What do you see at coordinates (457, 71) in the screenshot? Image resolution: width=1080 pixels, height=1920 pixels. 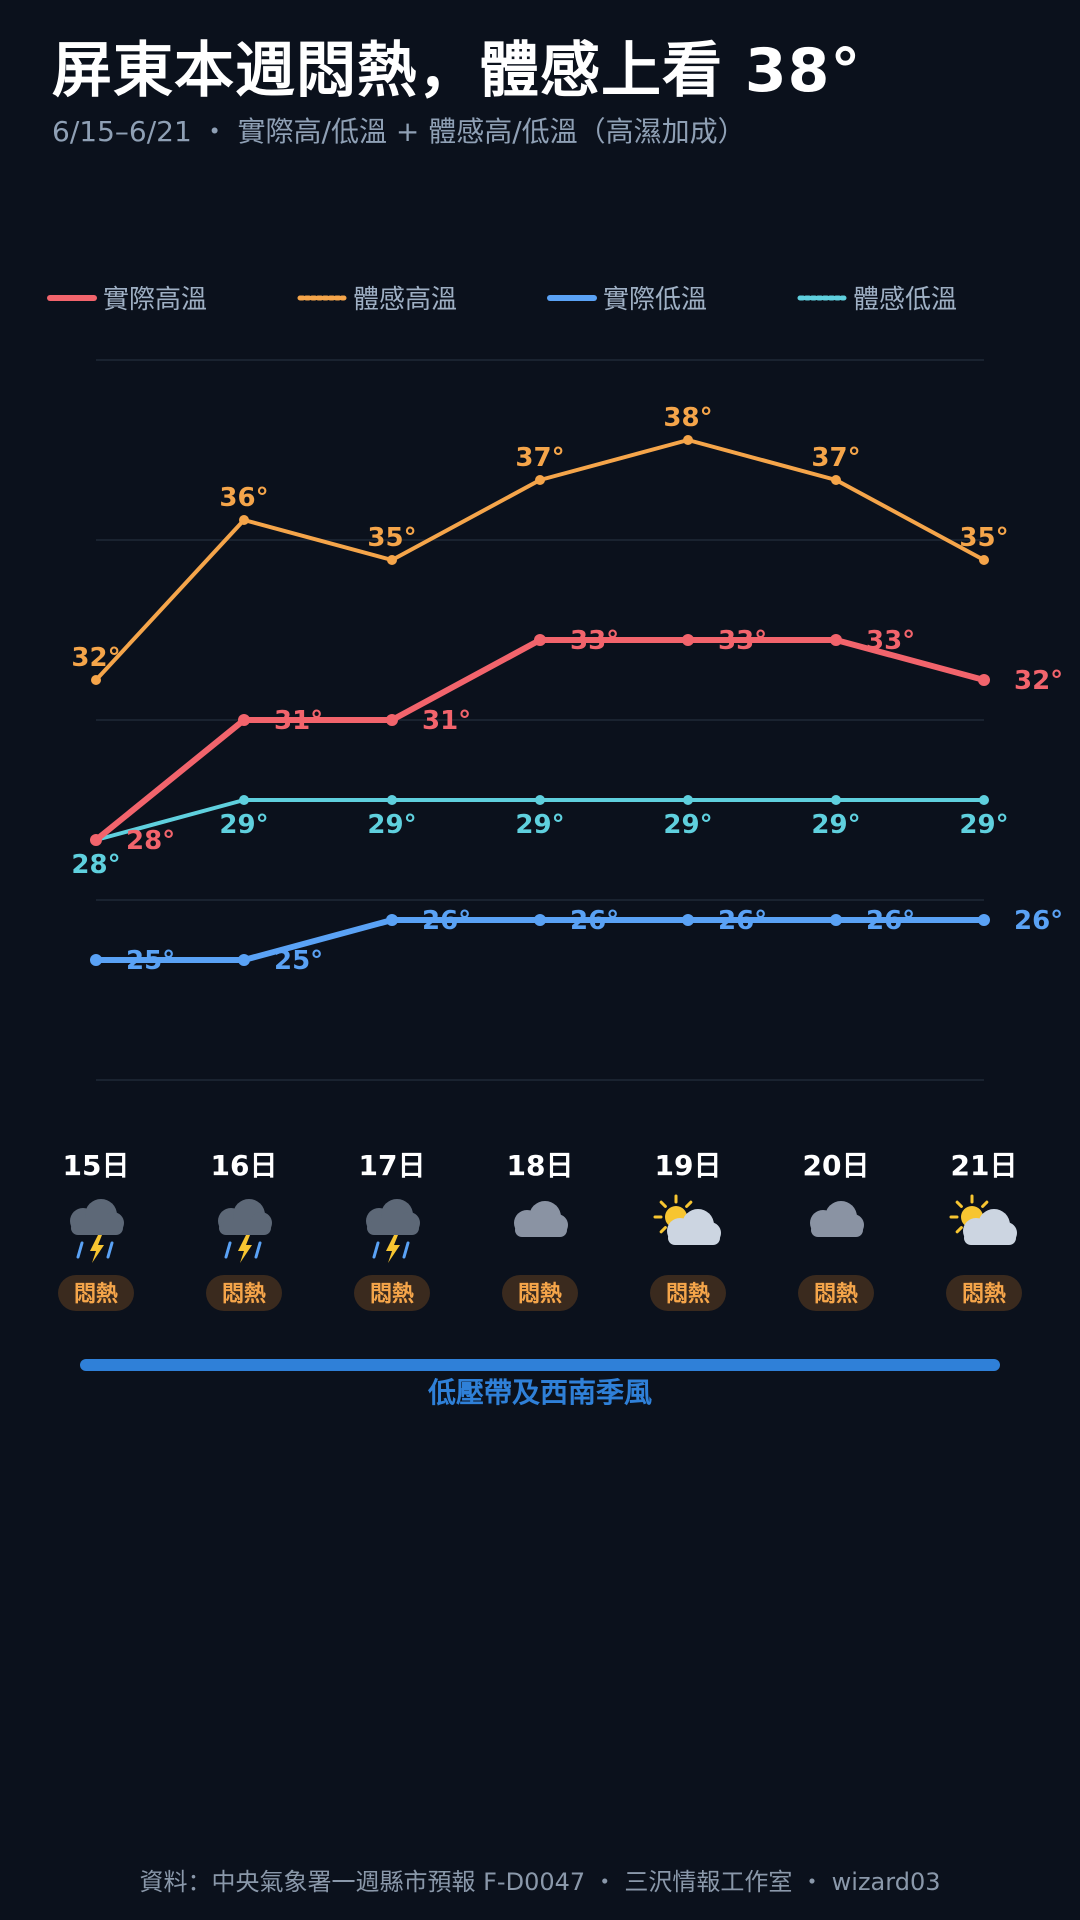 I see `page-title: 屏東本週悶熱，體感上看 38°` at bounding box center [457, 71].